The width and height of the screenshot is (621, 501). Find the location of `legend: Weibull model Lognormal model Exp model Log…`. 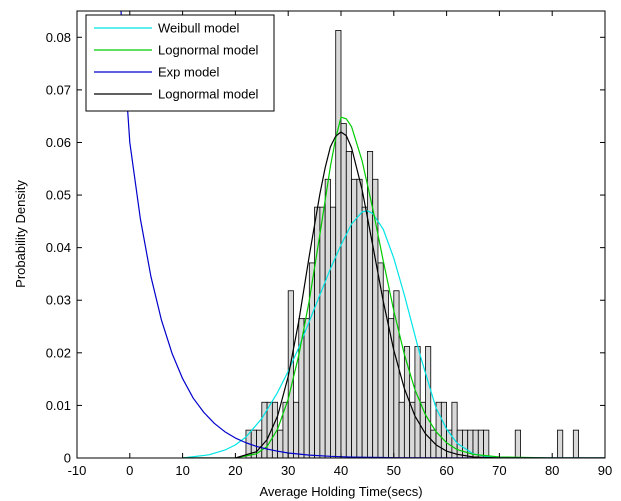

legend: Weibull model Lognormal model Exp model Log… is located at coordinates (180, 63).